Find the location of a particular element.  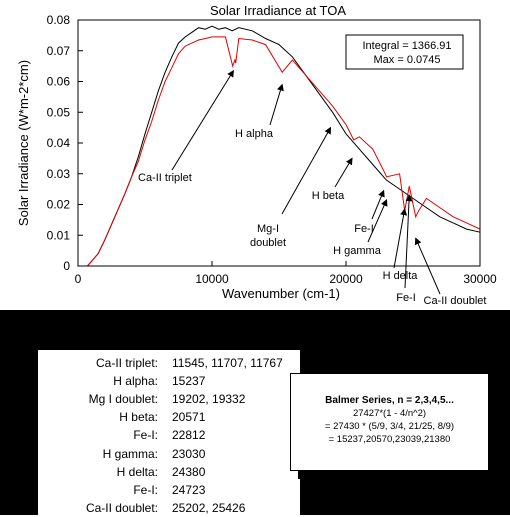

x-tick-label: 20000 is located at coordinates (346, 279).